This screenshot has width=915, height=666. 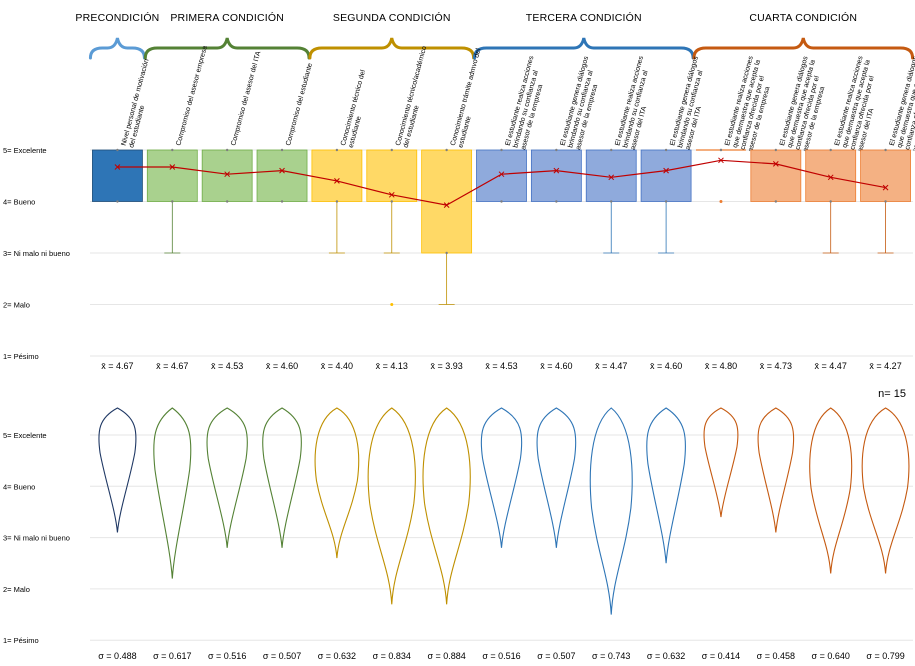 I want to click on mean-label: x̄ = 4.67, so click(x=117, y=366).